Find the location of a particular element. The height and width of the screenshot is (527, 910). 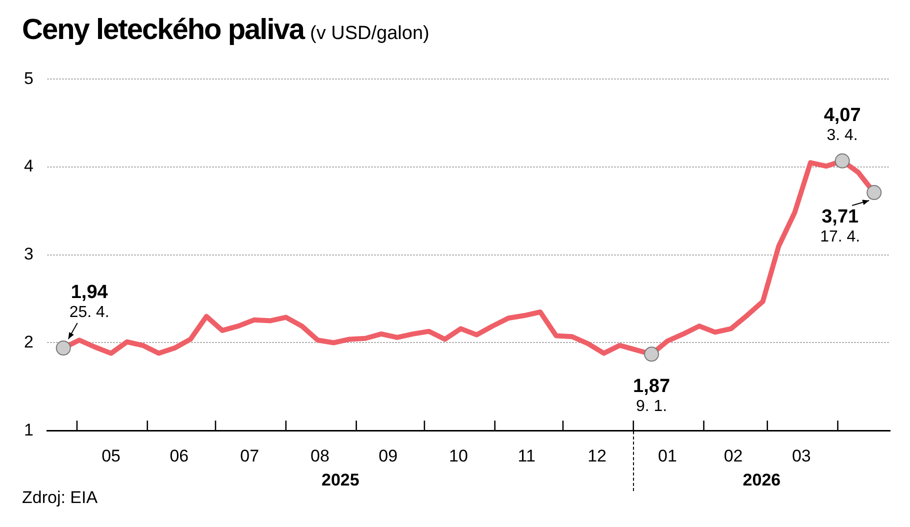

annotation: 3. 4. is located at coordinates (842, 135).